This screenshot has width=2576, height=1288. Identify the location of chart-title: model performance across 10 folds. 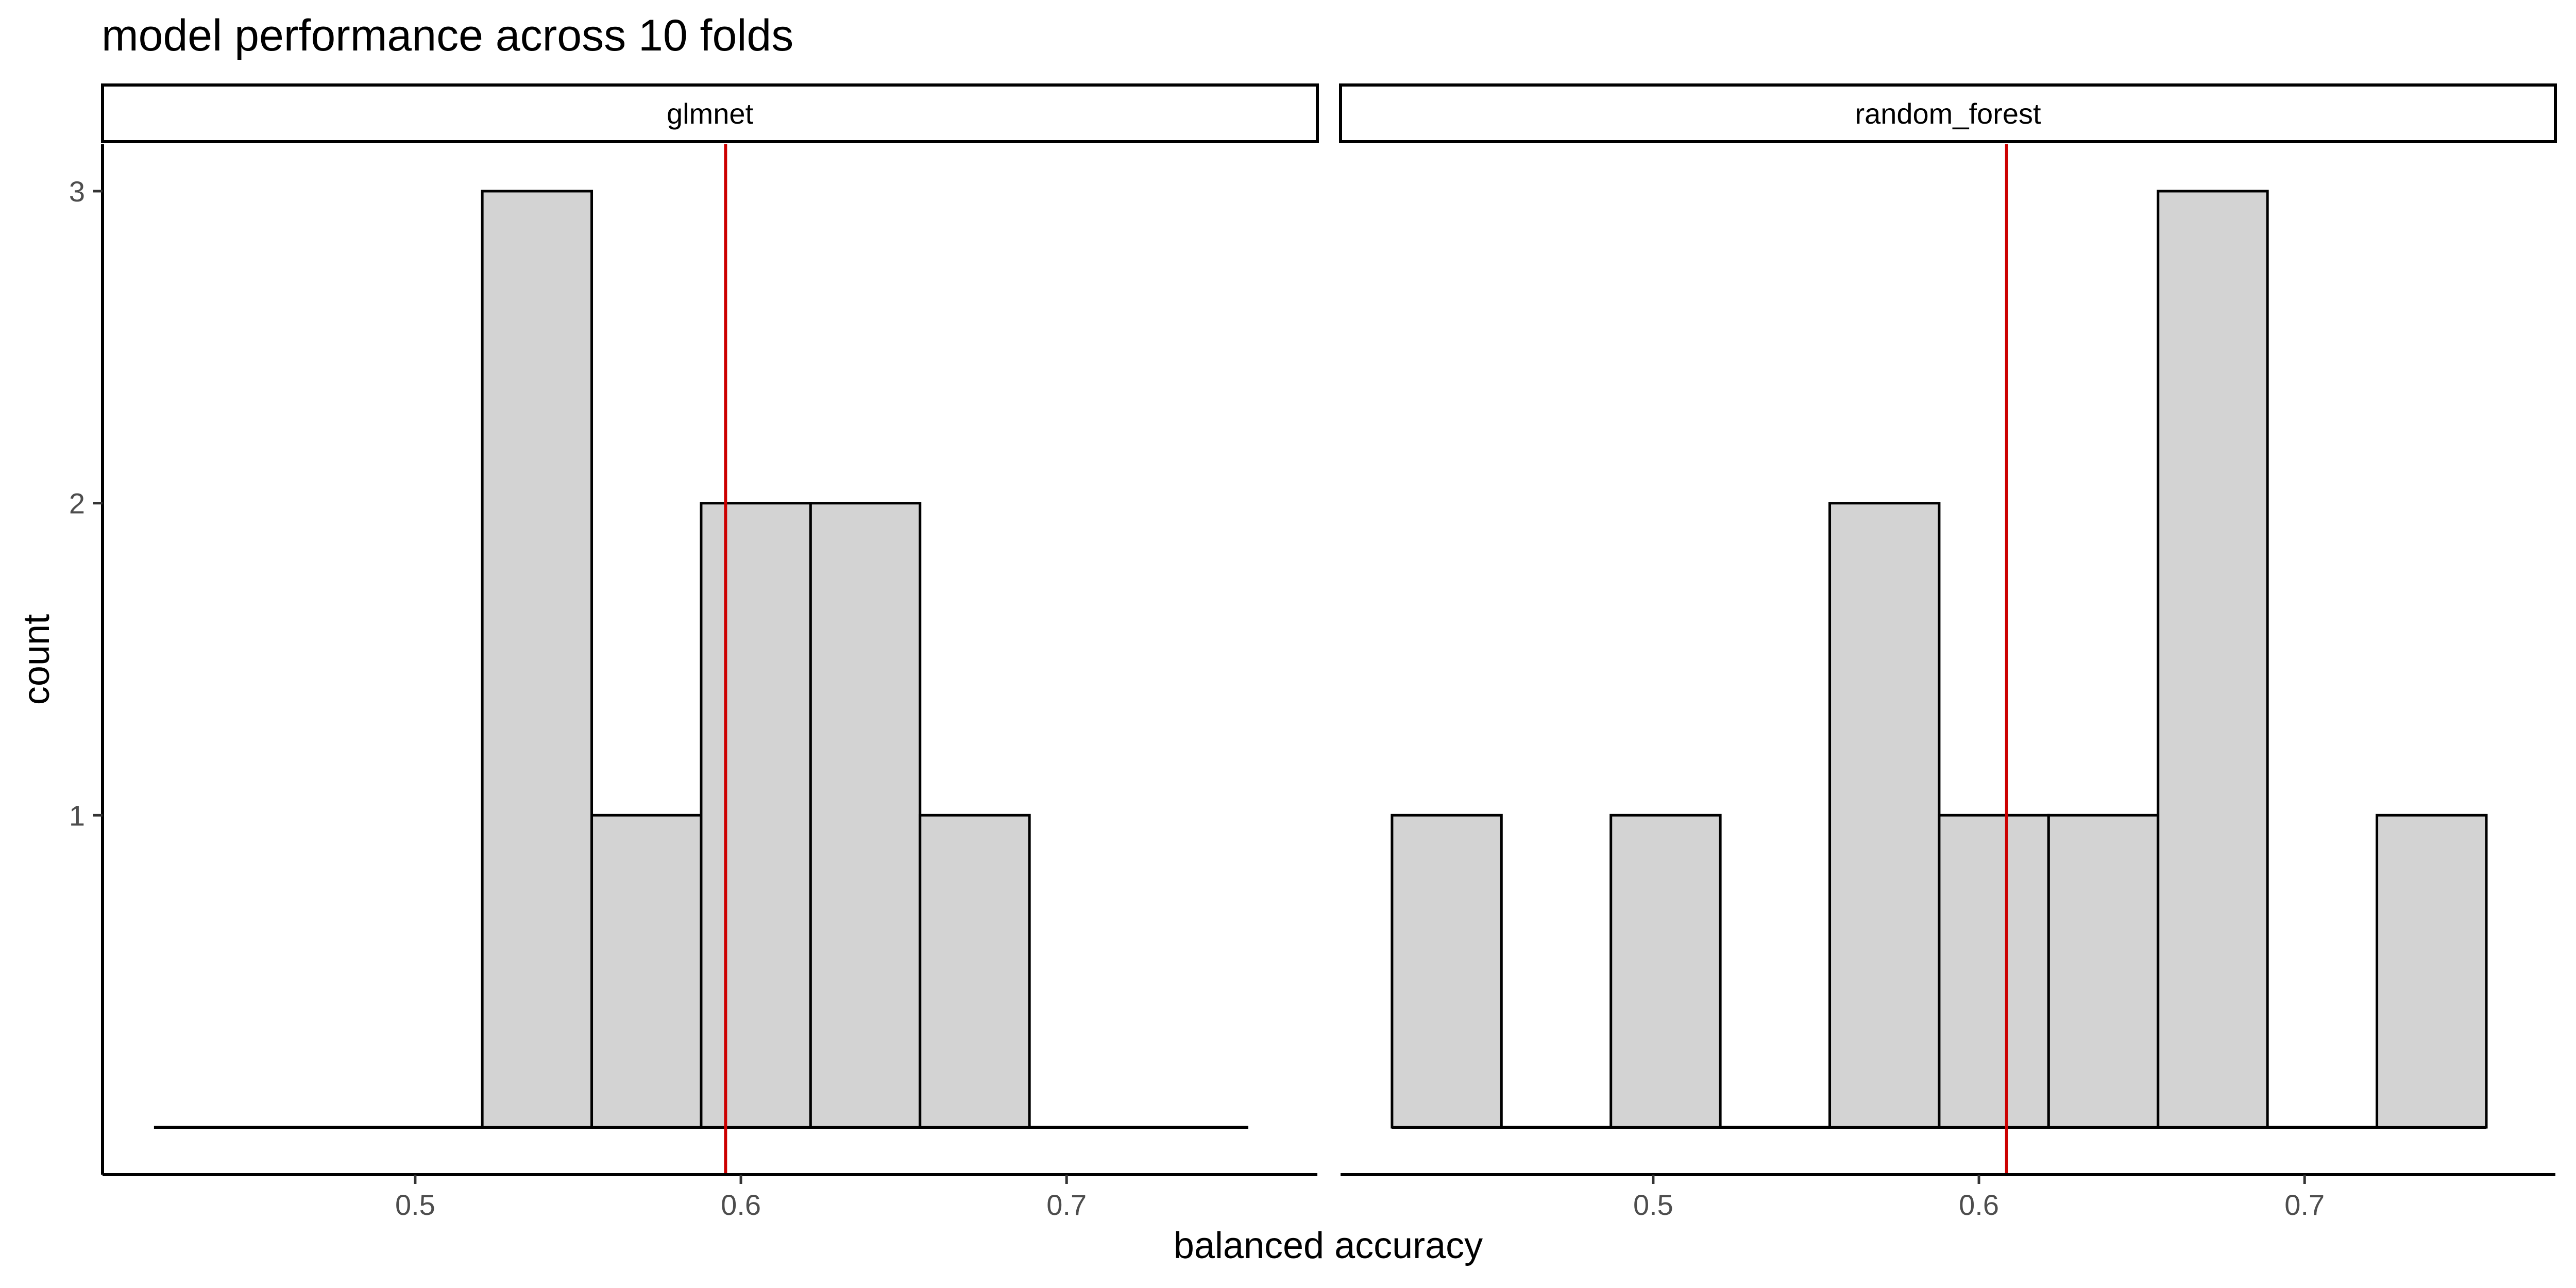
(447, 35).